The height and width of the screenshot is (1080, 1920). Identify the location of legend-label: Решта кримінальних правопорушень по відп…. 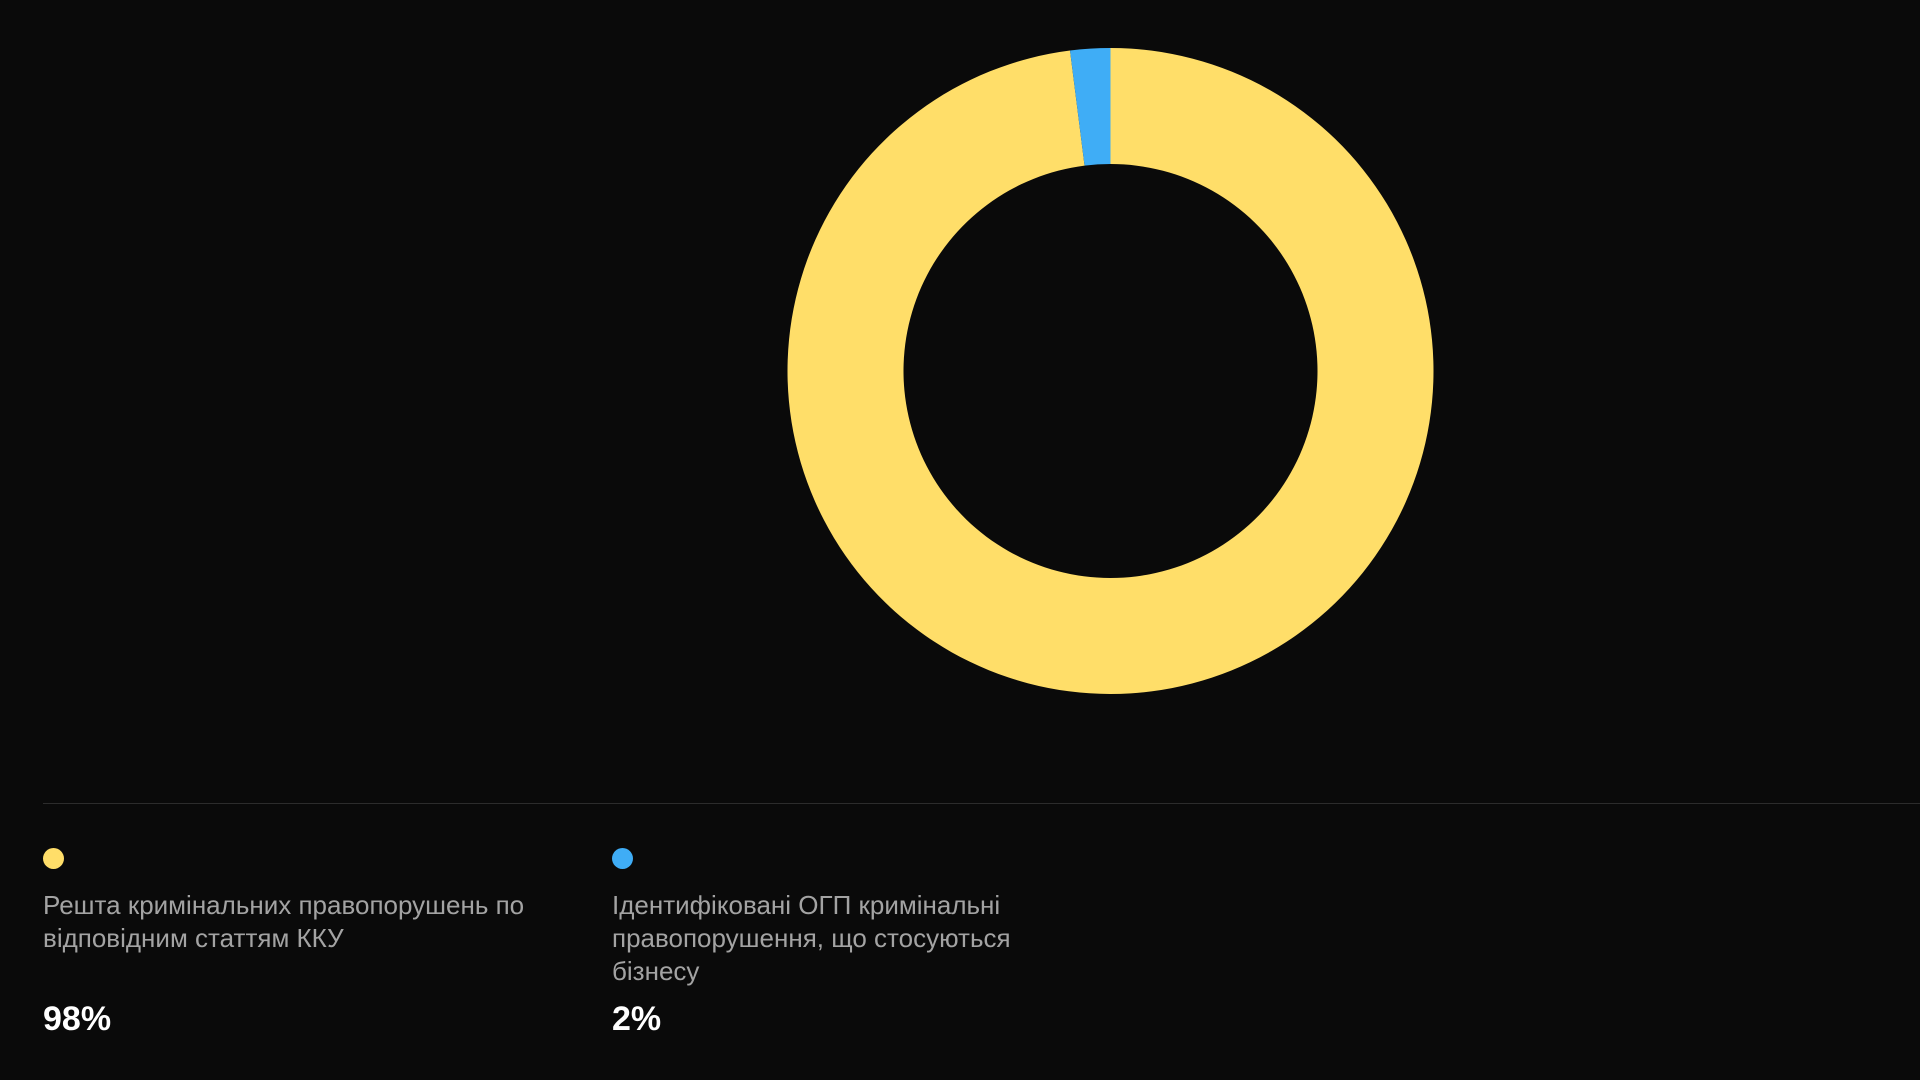
(284, 921).